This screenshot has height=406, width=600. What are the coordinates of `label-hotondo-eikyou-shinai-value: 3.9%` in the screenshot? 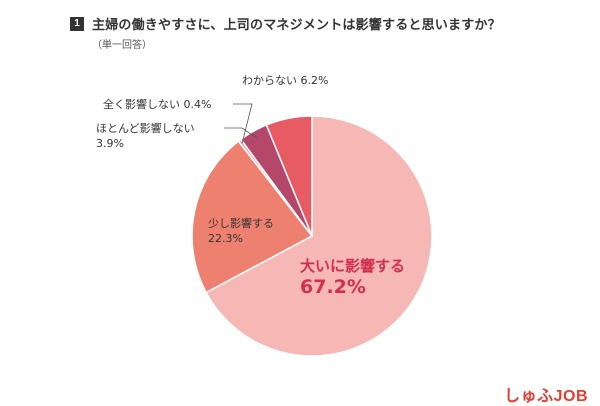 It's located at (110, 143).